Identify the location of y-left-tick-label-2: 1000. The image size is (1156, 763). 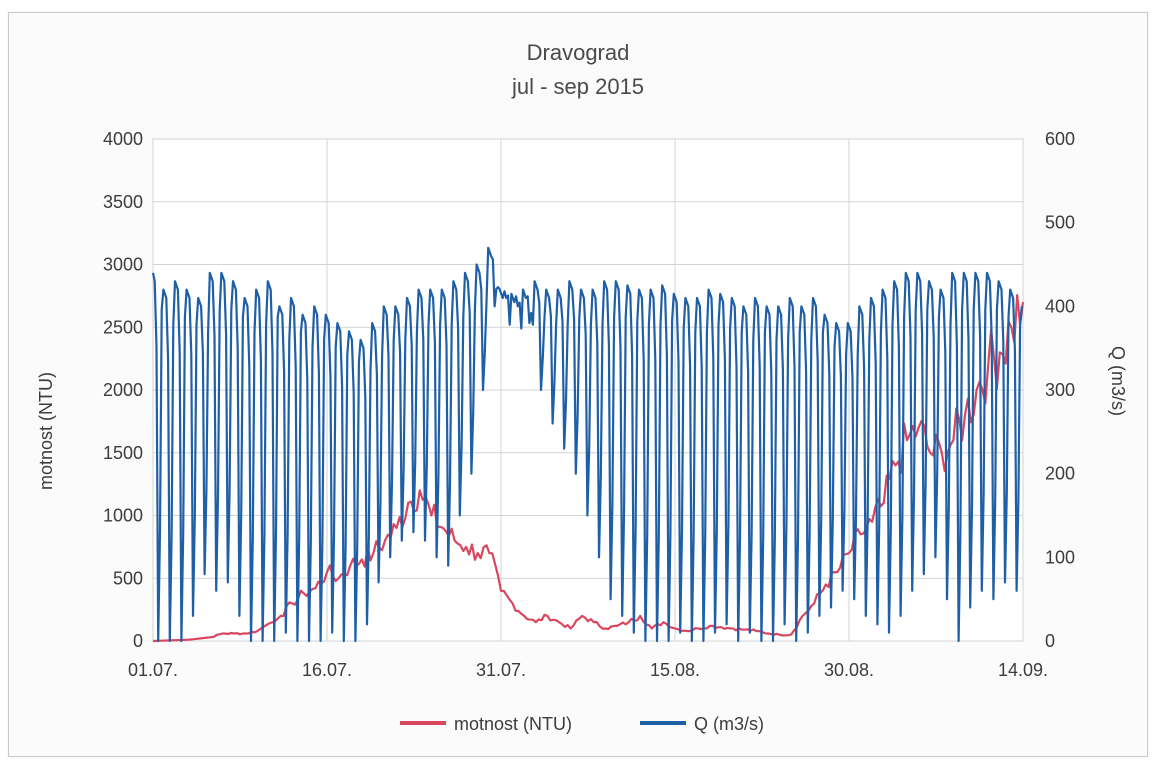
(123, 516).